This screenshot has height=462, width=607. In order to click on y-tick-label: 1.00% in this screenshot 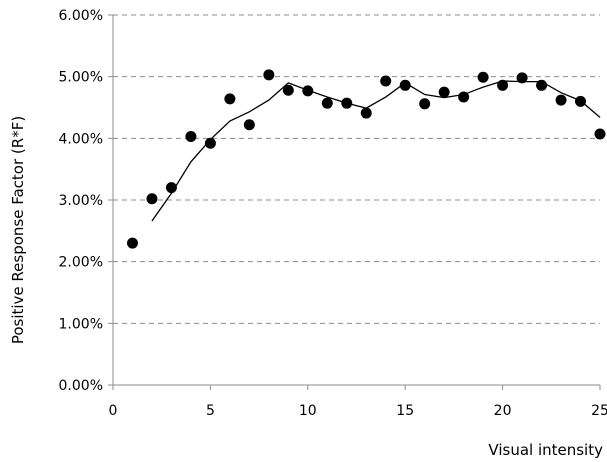, I will do `click(81, 324)`.